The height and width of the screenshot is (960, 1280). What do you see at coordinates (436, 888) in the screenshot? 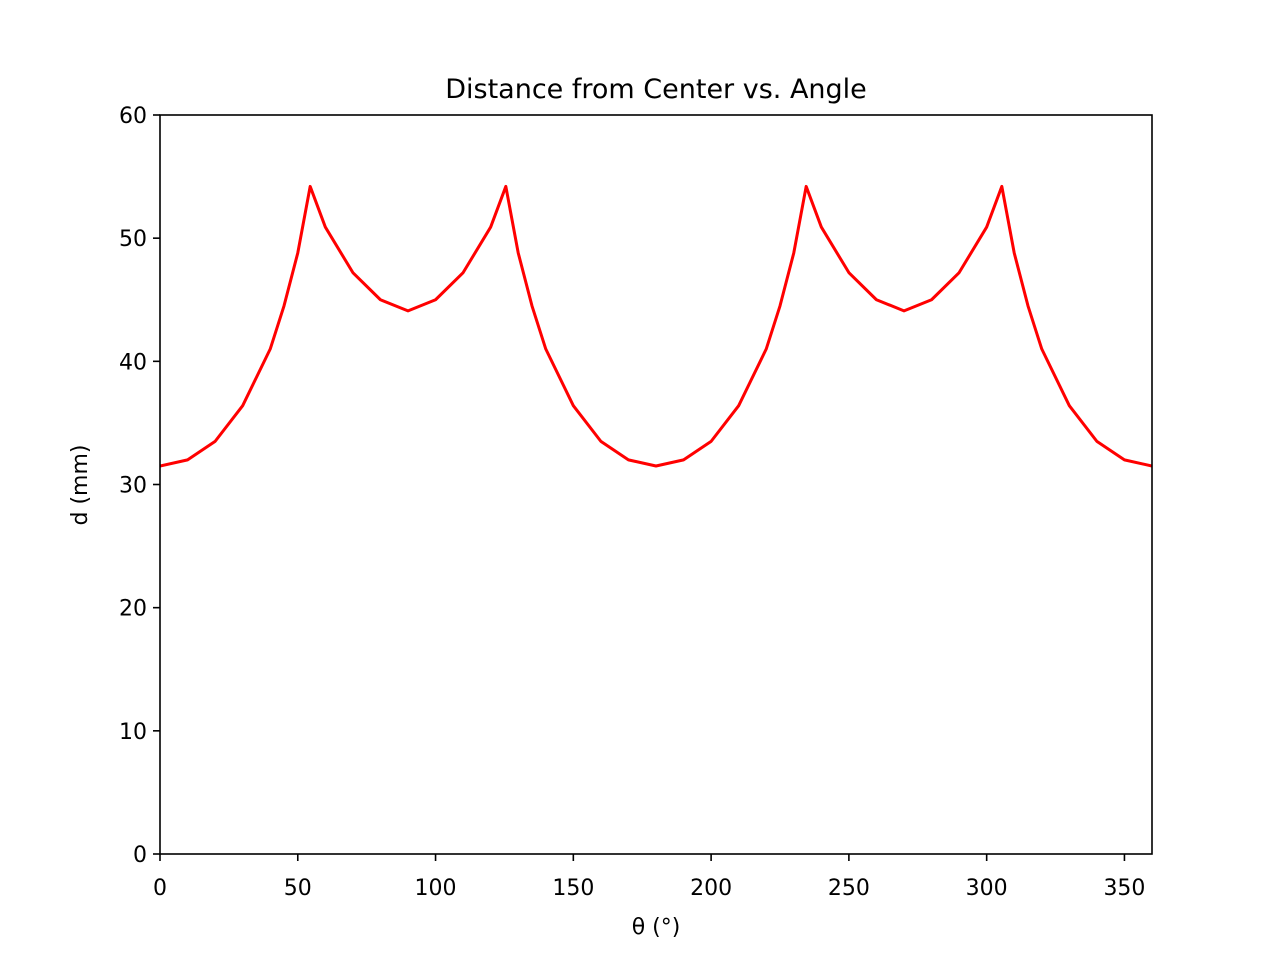
I see `x-tick-label: 100` at bounding box center [436, 888].